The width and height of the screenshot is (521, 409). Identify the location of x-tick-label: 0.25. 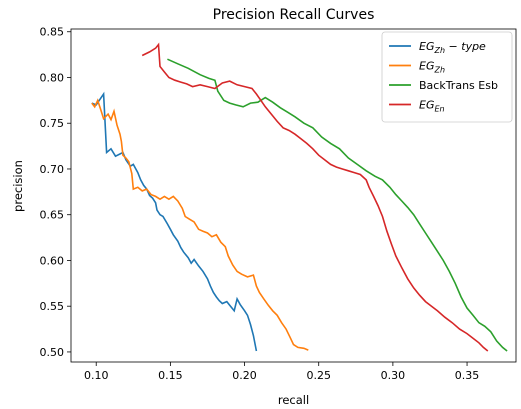
(318, 375).